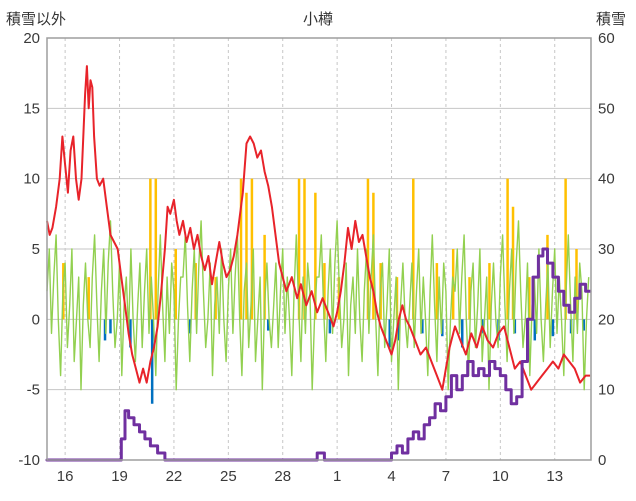 Image resolution: width=636 pixels, height=501 pixels. What do you see at coordinates (606, 319) in the screenshot?
I see `right-axis-tick-label: 20` at bounding box center [606, 319].